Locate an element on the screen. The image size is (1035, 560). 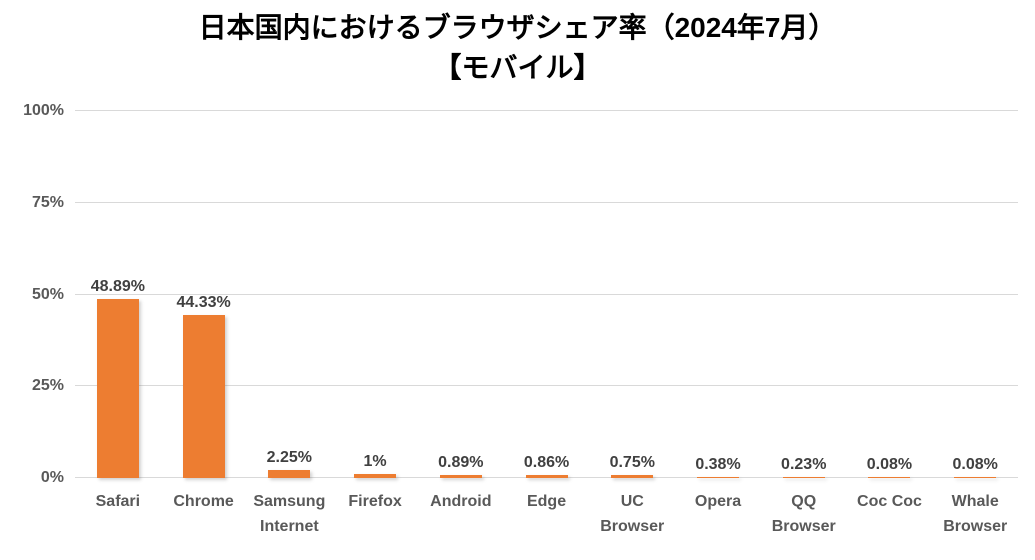
bar-slot: 0.89% is located at coordinates (461, 294).